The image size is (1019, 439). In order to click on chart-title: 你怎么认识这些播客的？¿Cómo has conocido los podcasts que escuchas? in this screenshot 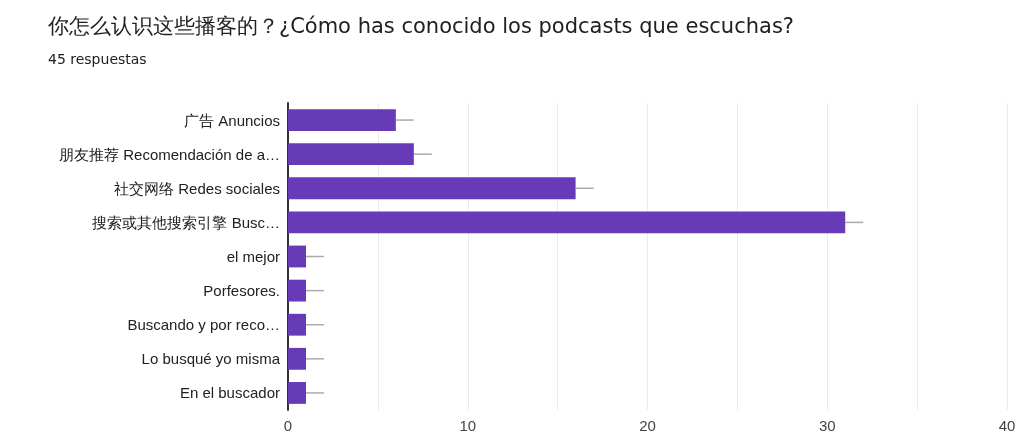, I will do `click(421, 26)`.